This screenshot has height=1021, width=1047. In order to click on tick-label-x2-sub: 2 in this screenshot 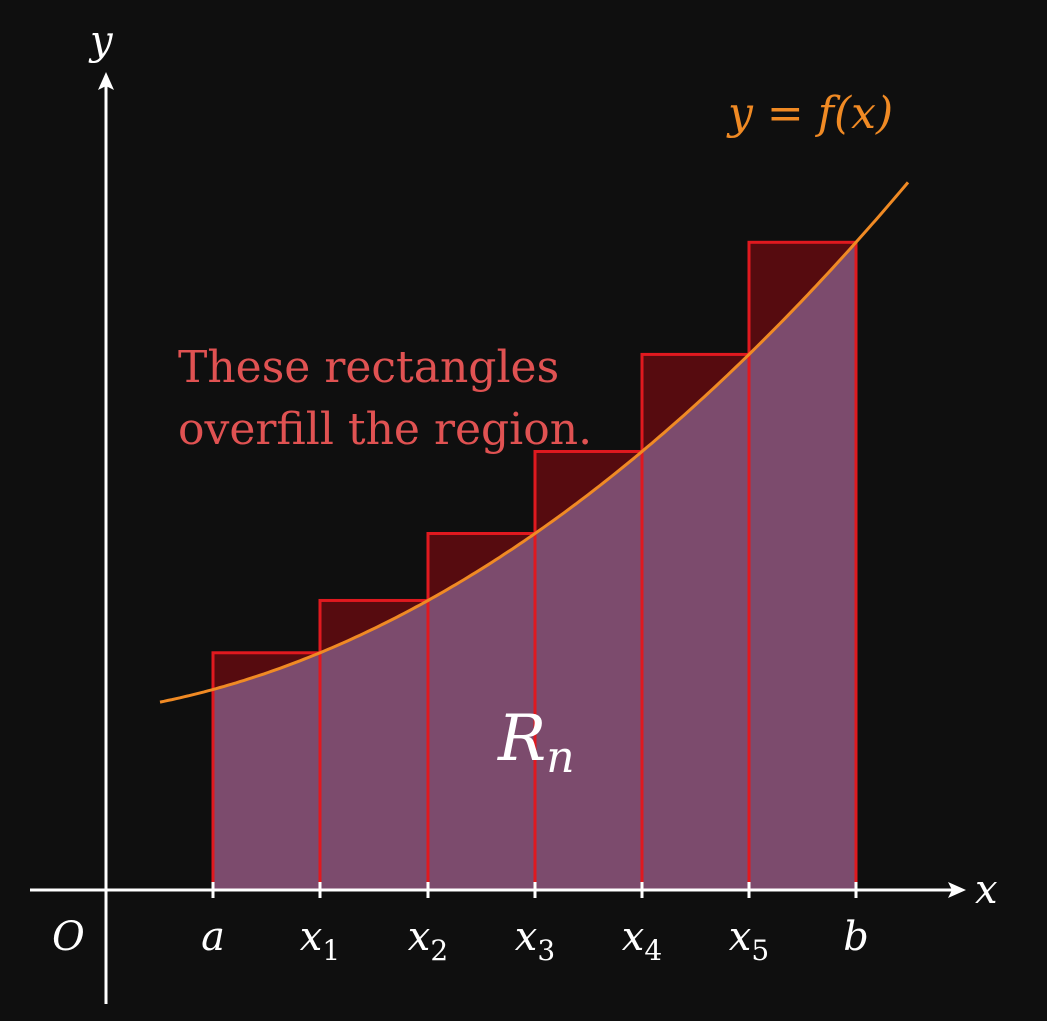, I will do `click(439, 950)`.